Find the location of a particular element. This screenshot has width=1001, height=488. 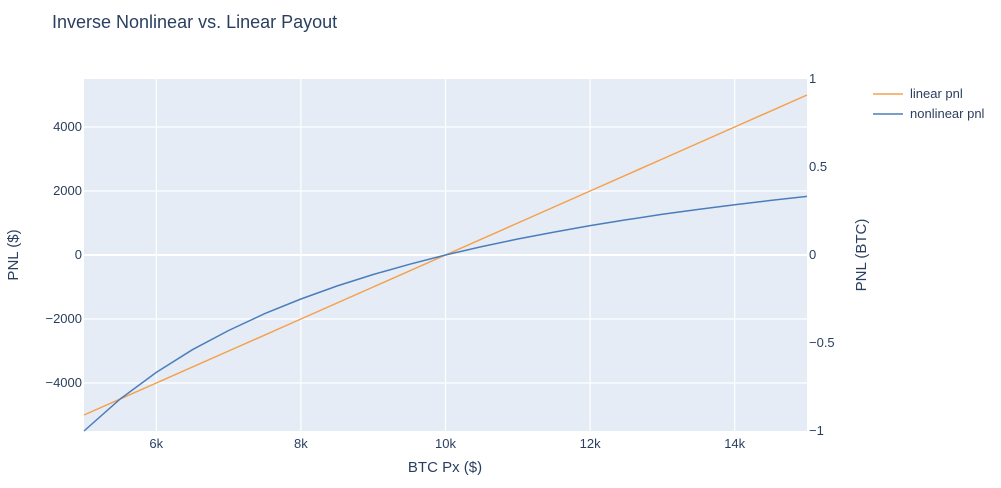

y-tick-label: 0 is located at coordinates (78, 254).